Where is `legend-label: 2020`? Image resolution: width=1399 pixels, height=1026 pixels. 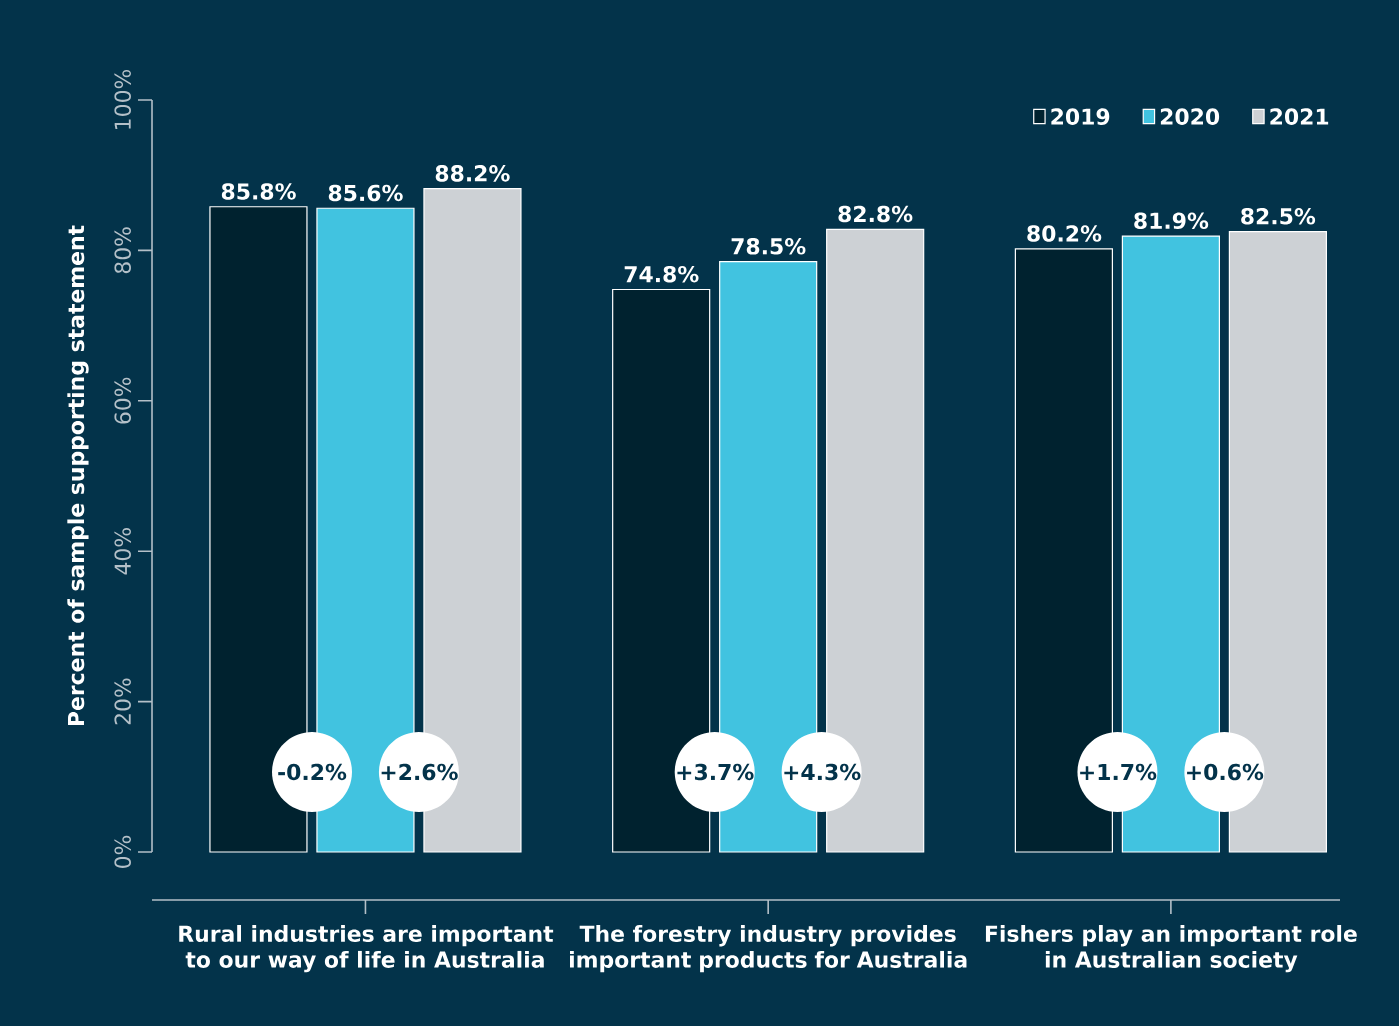 legend-label: 2020 is located at coordinates (1190, 116).